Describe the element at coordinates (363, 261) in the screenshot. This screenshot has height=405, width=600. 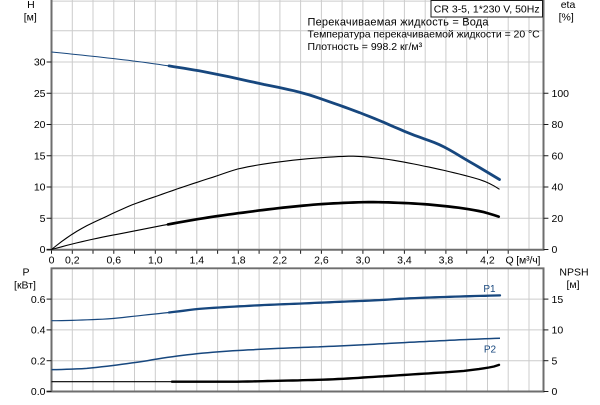
I see `svg-text: 3,0` at that location.